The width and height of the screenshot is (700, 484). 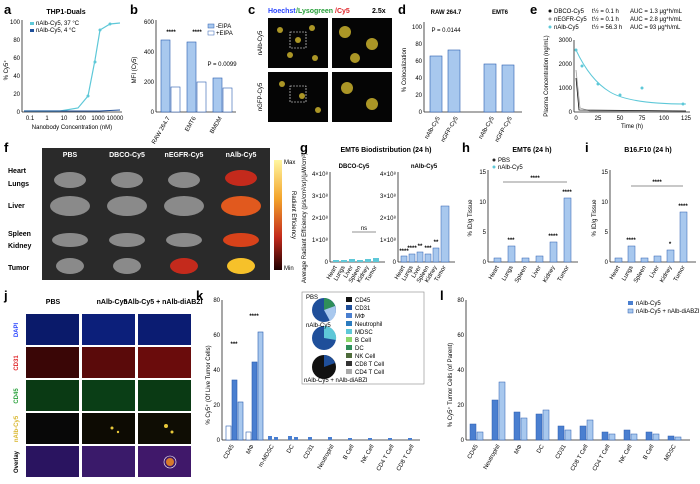 I want to click on panel-k-category: CD45, so click(x=229, y=451).